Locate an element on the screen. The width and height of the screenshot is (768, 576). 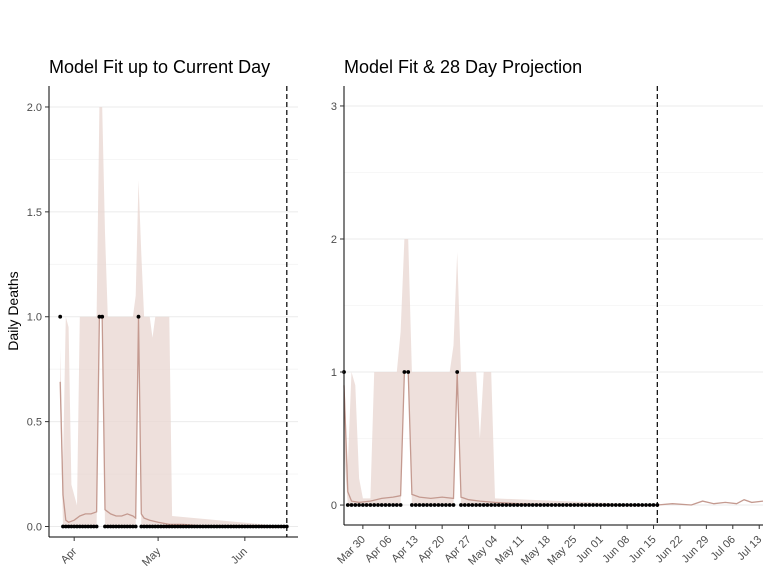
x-tick-label: Apr 06 is located at coordinates (378, 549).